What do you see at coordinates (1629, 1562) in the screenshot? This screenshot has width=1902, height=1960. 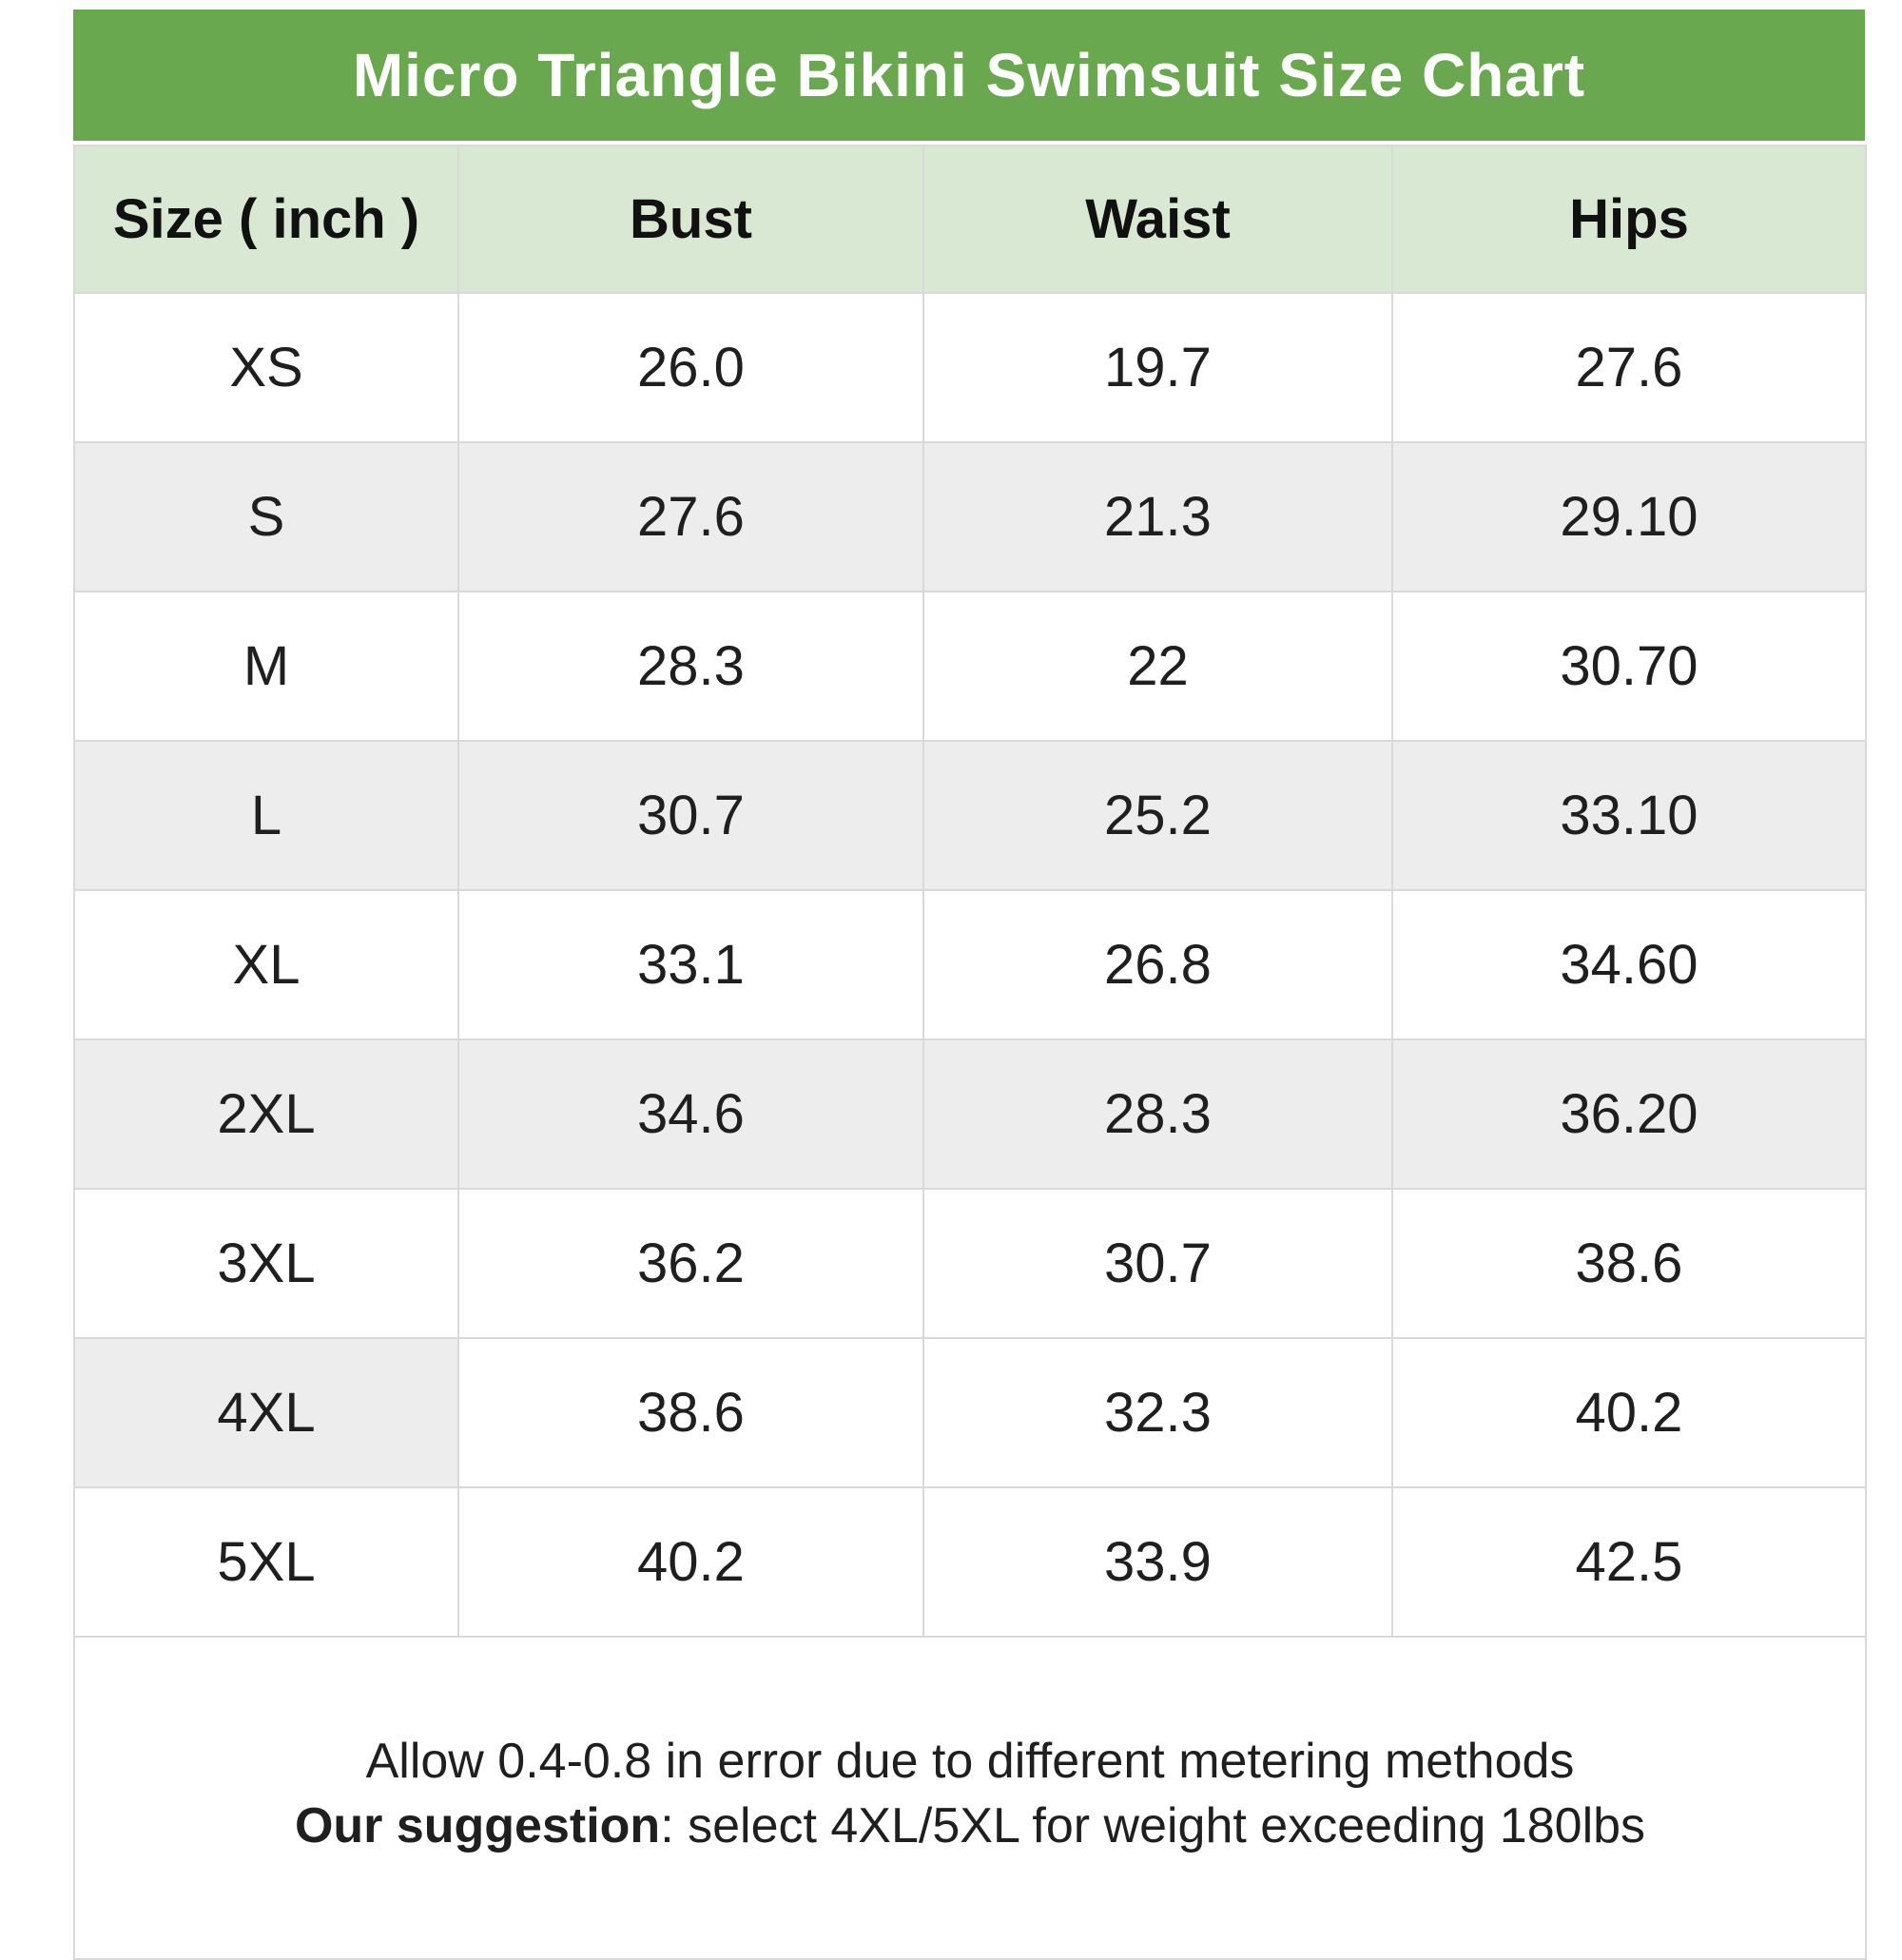 I see `hips-cell: 42.5` at bounding box center [1629, 1562].